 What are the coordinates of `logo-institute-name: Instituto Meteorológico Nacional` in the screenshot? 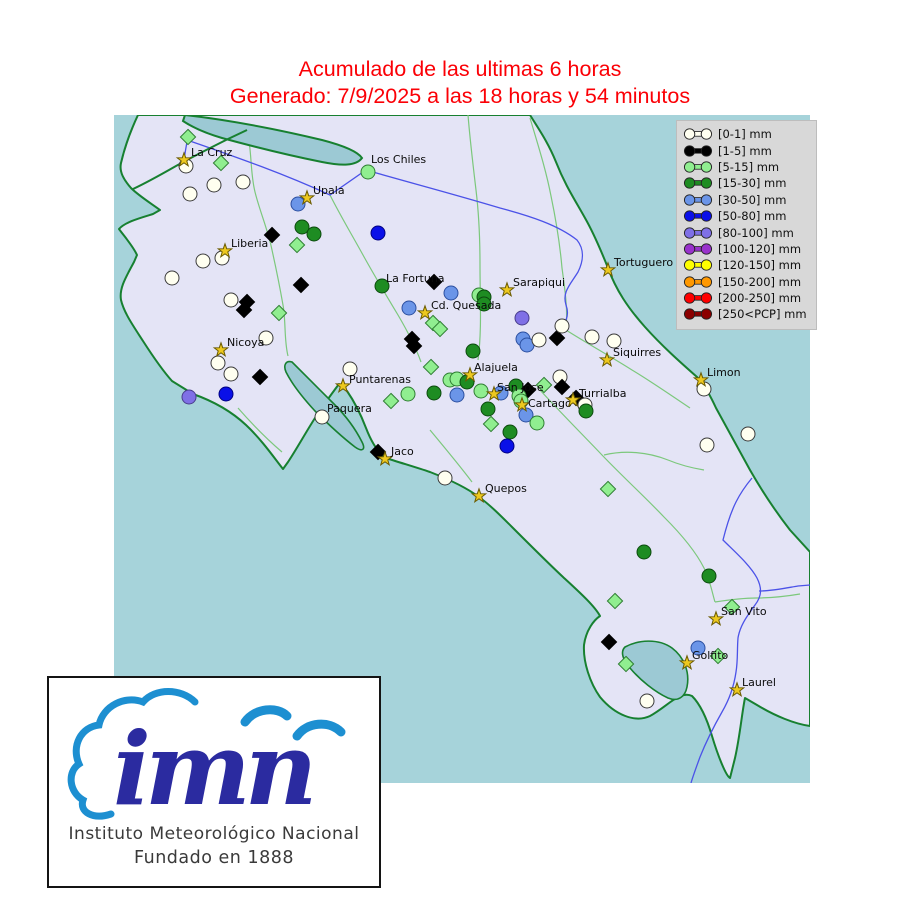 It's located at (214, 834).